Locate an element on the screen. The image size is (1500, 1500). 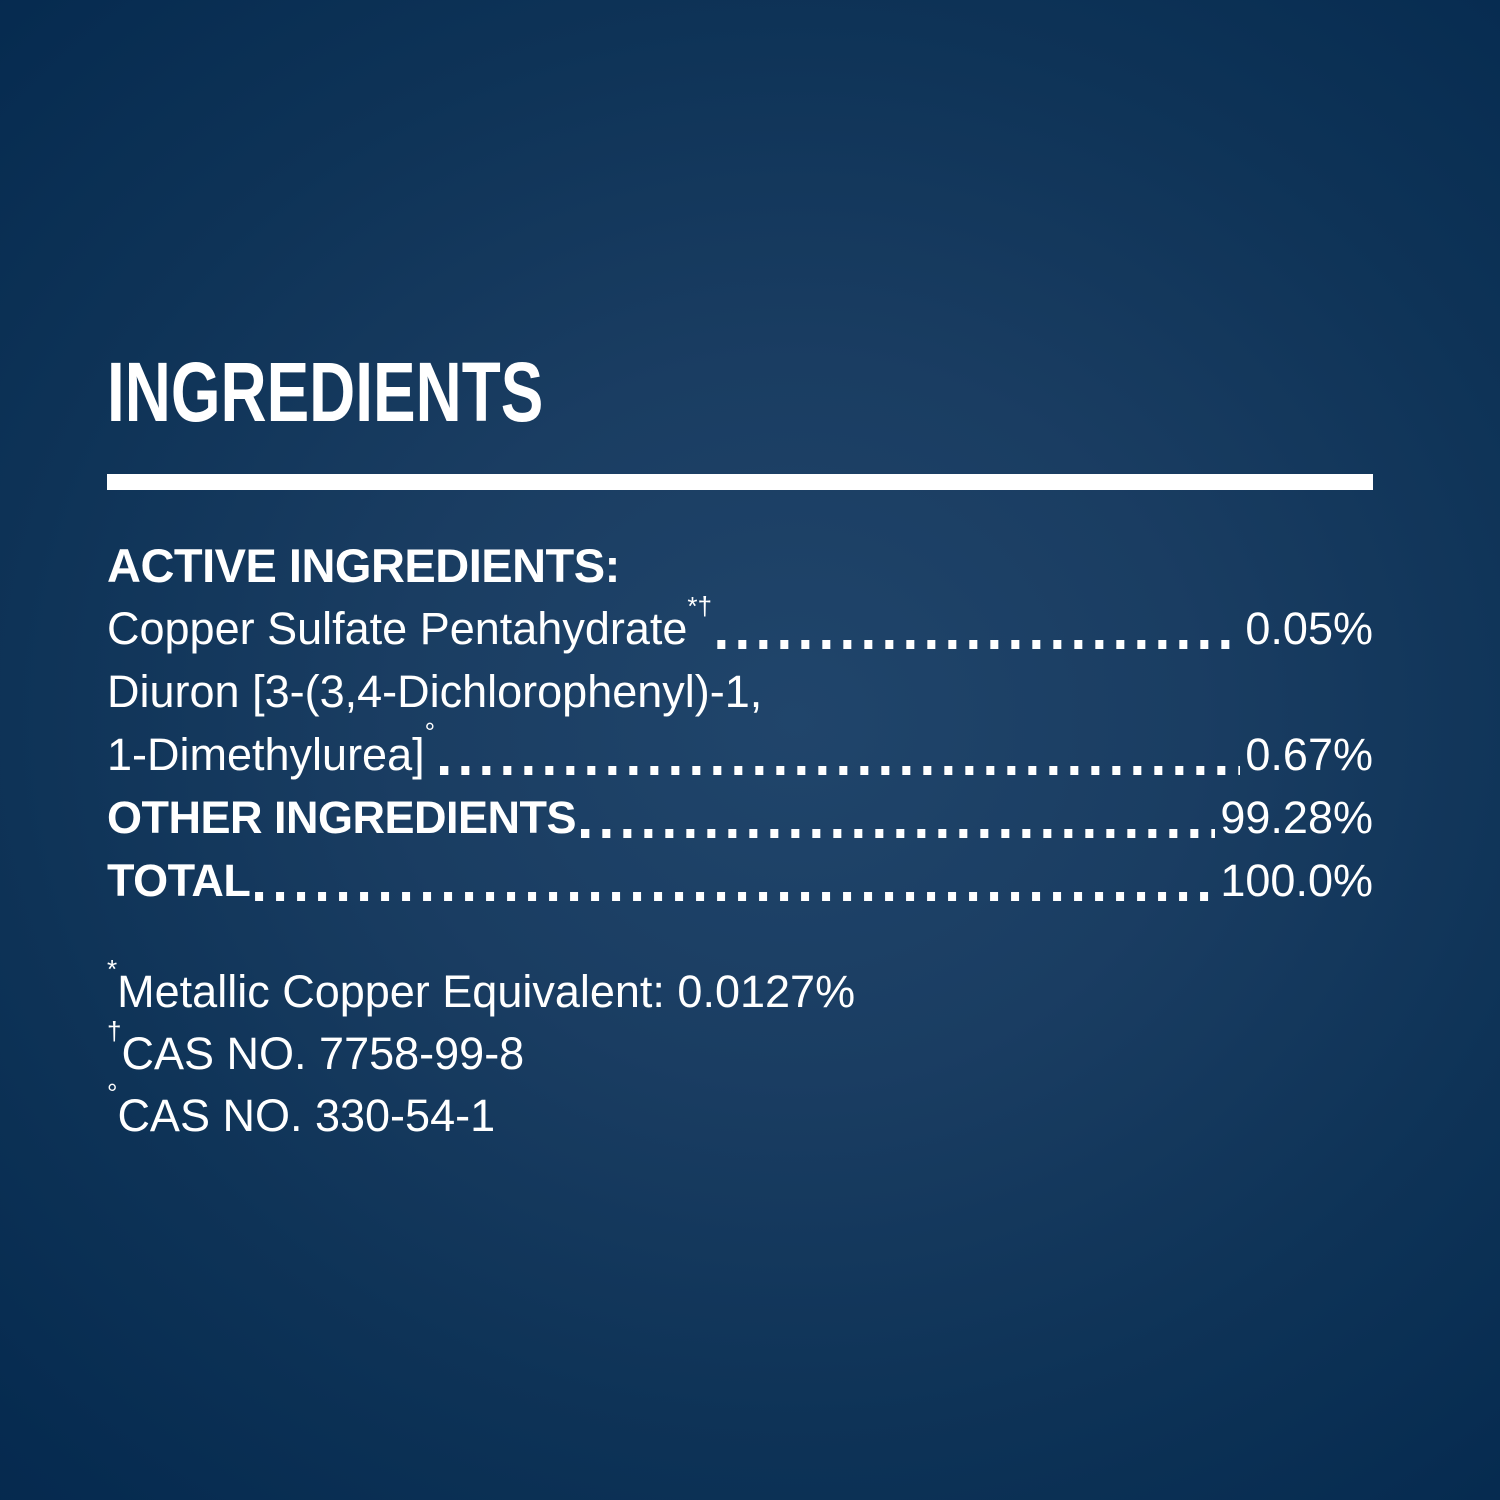
footnote-marker-asterisk-dagger: *† is located at coordinates (700, 605).